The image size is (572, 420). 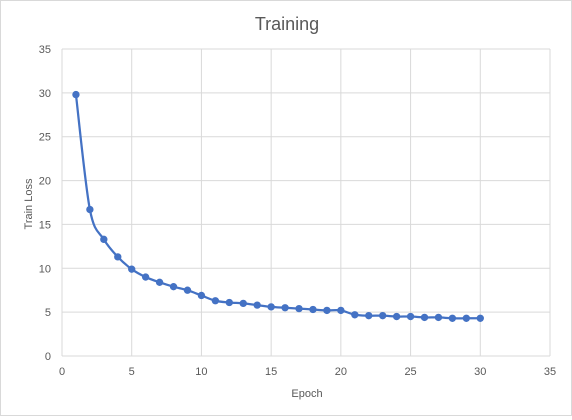 I want to click on chart-title: Training, so click(x=287, y=24).